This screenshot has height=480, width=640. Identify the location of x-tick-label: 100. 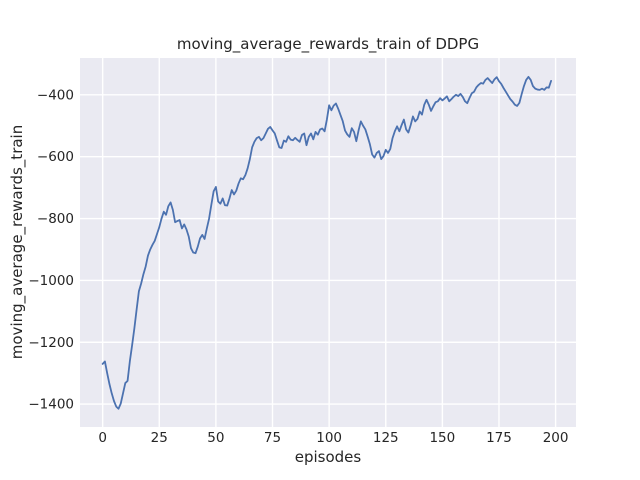
(329, 438).